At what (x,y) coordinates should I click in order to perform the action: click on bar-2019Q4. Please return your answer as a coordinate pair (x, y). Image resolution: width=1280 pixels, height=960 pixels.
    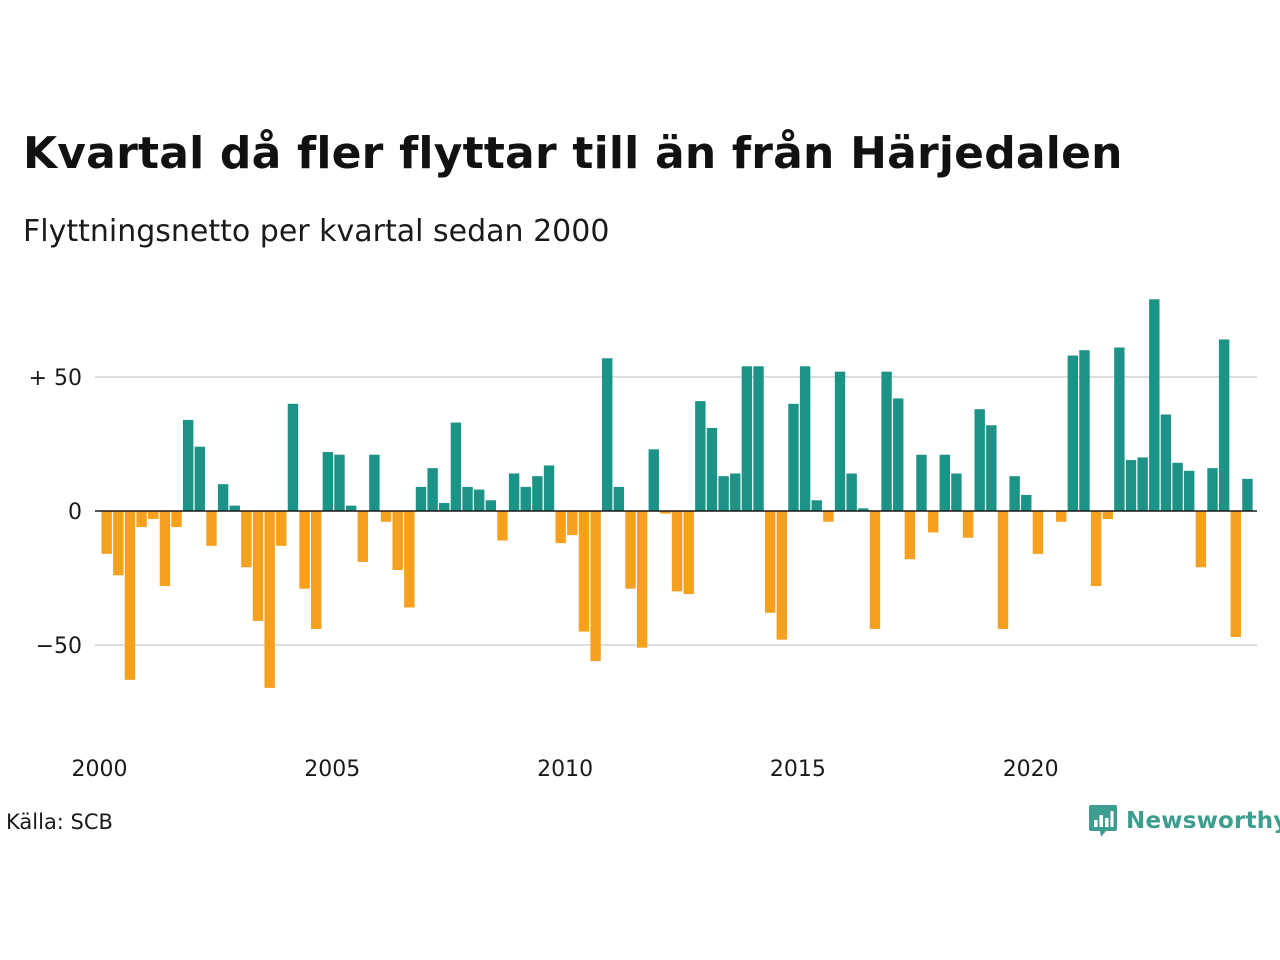
    Looking at the image, I should click on (1026, 502).